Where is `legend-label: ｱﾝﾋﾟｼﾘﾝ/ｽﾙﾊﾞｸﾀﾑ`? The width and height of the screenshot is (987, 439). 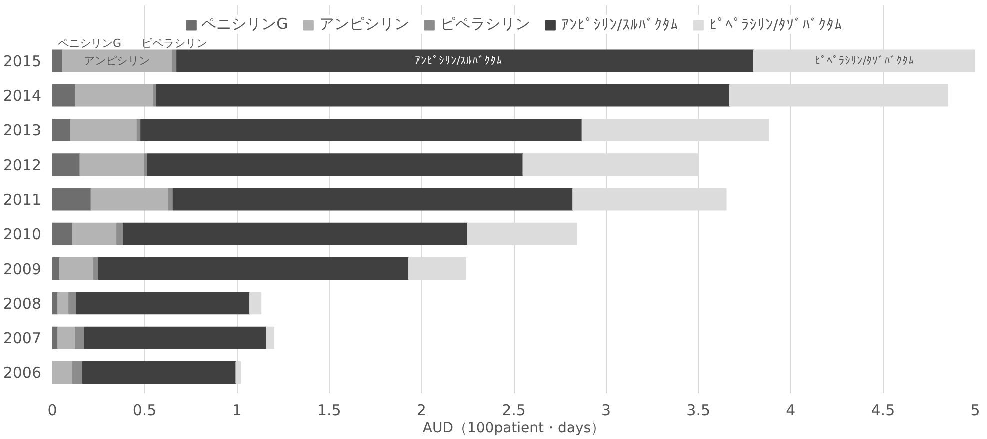
legend-label: ｱﾝﾋﾟｼﾘﾝ/ｽﾙﾊﾞｸﾀﾑ is located at coordinates (619, 25).